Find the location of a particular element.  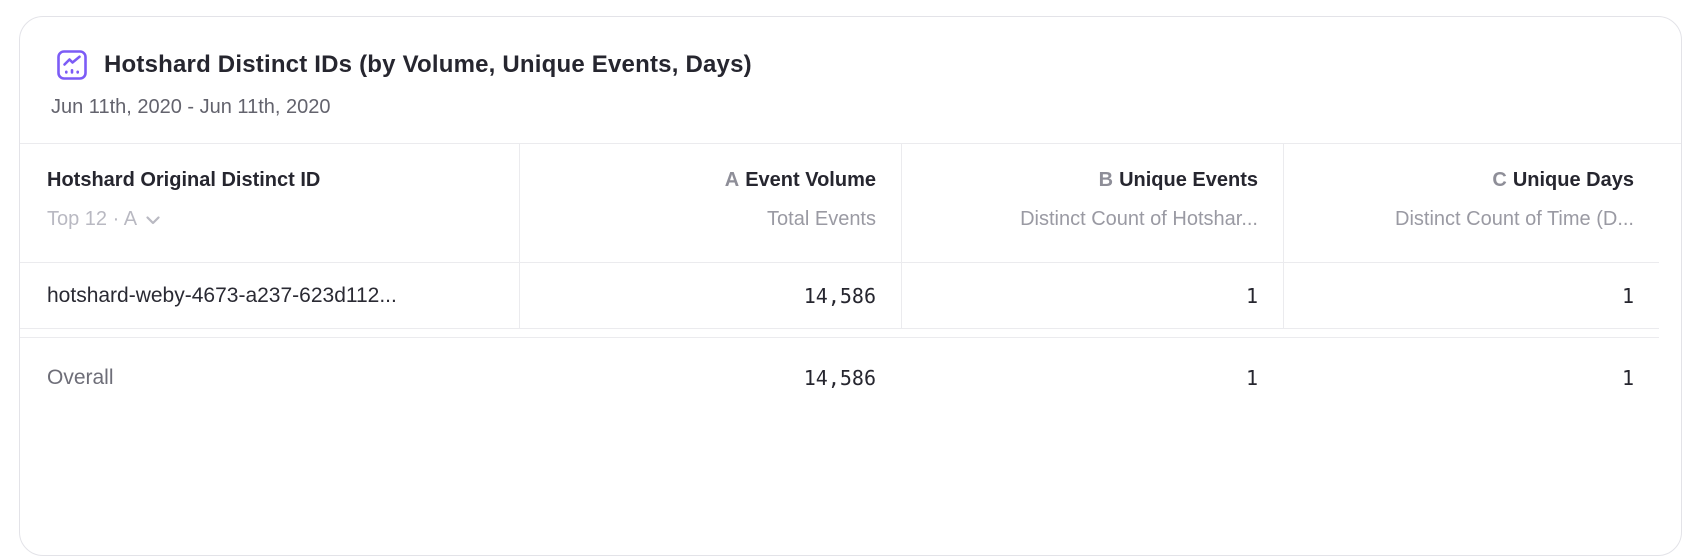

column-header-event-volume: A Event Volume Total Events is located at coordinates (710, 203).